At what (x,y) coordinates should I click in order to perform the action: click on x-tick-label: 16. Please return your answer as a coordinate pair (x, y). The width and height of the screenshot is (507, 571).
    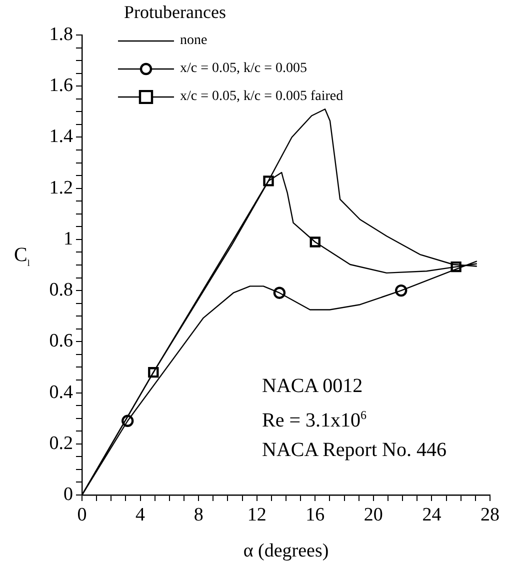
    Looking at the image, I should click on (315, 515).